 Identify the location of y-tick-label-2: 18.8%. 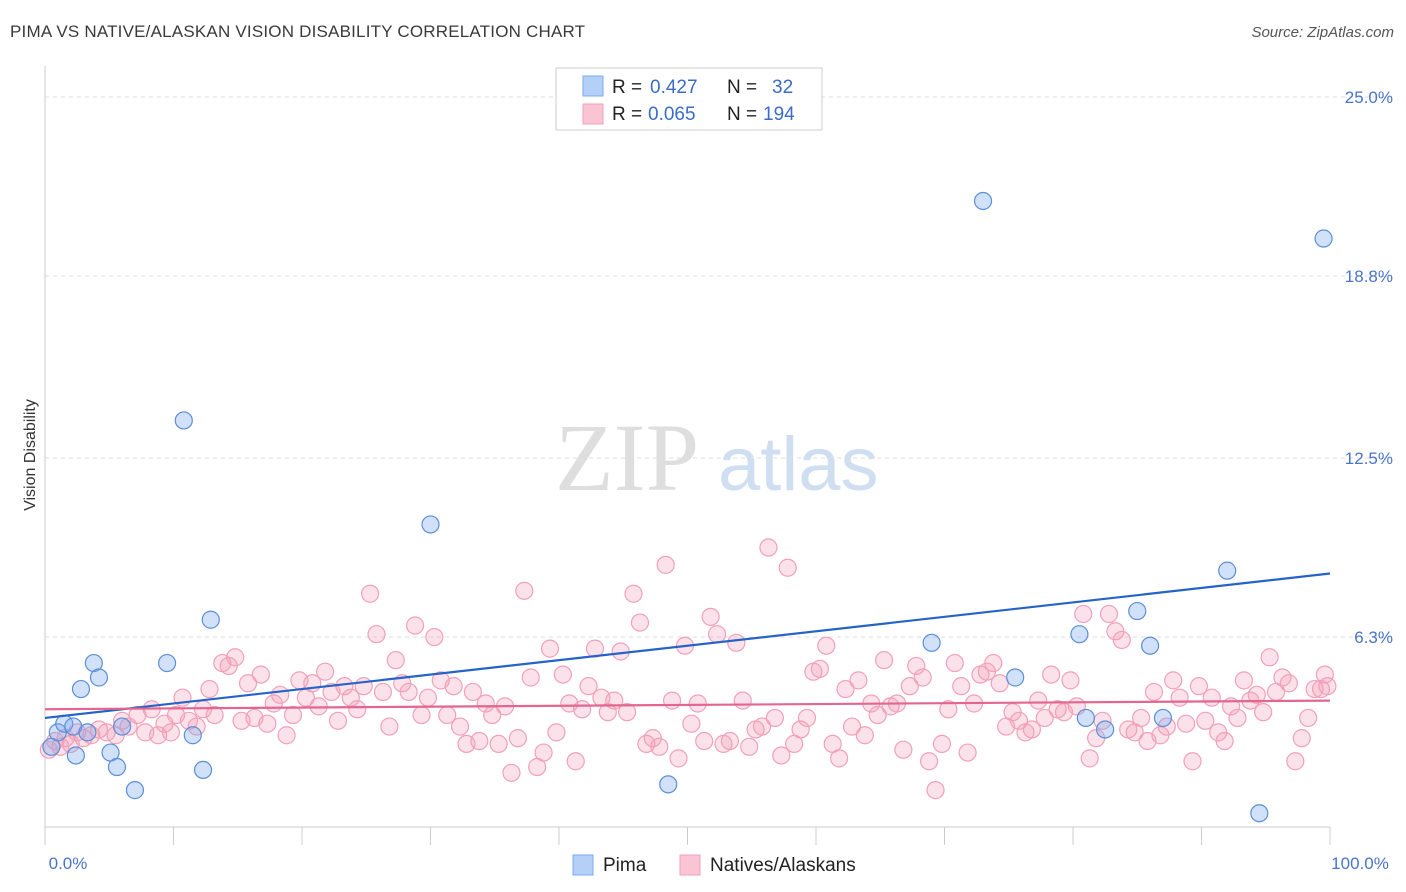
(1369, 276).